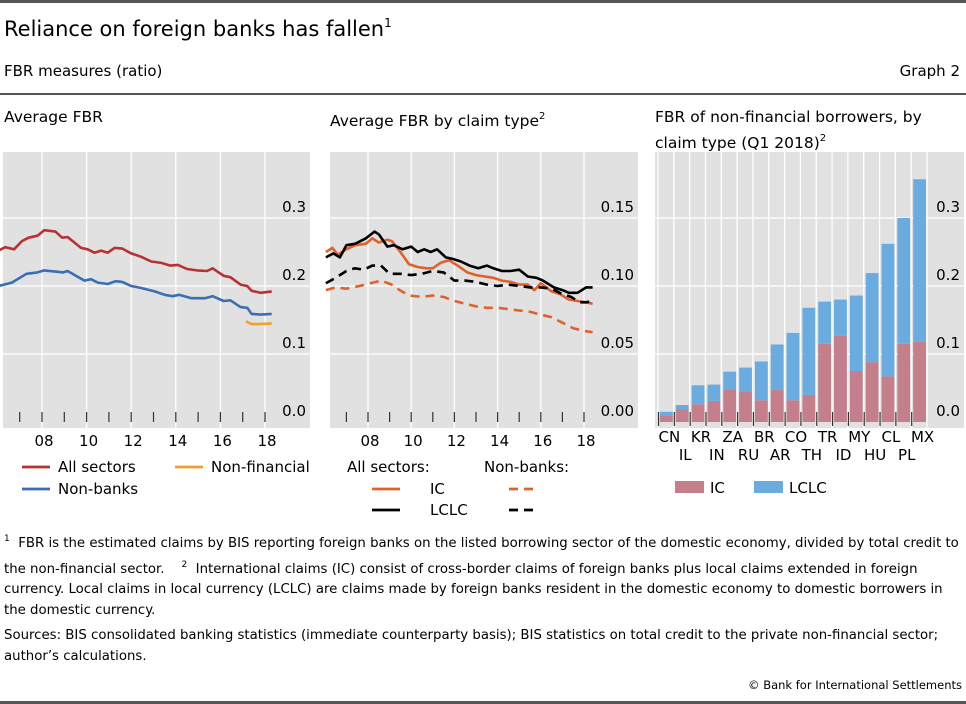 Image resolution: width=966 pixels, height=704 pixels. I want to click on x-tick-label: BR, so click(764, 437).